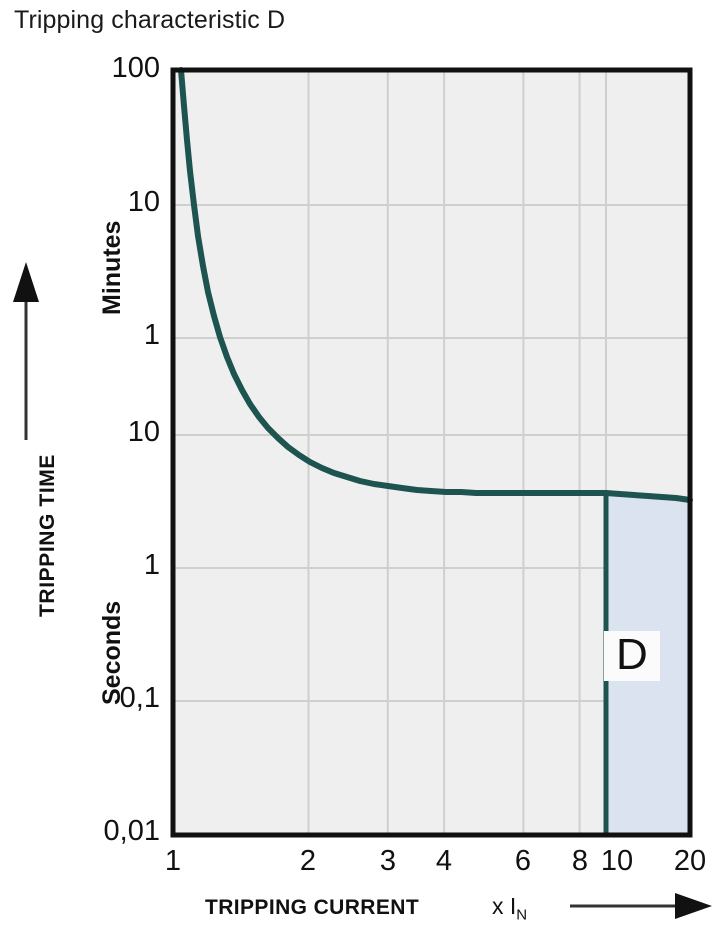 The height and width of the screenshot is (943, 720). Describe the element at coordinates (504, 906) in the screenshot. I see `x-axis-multiplier-text: x I` at that location.